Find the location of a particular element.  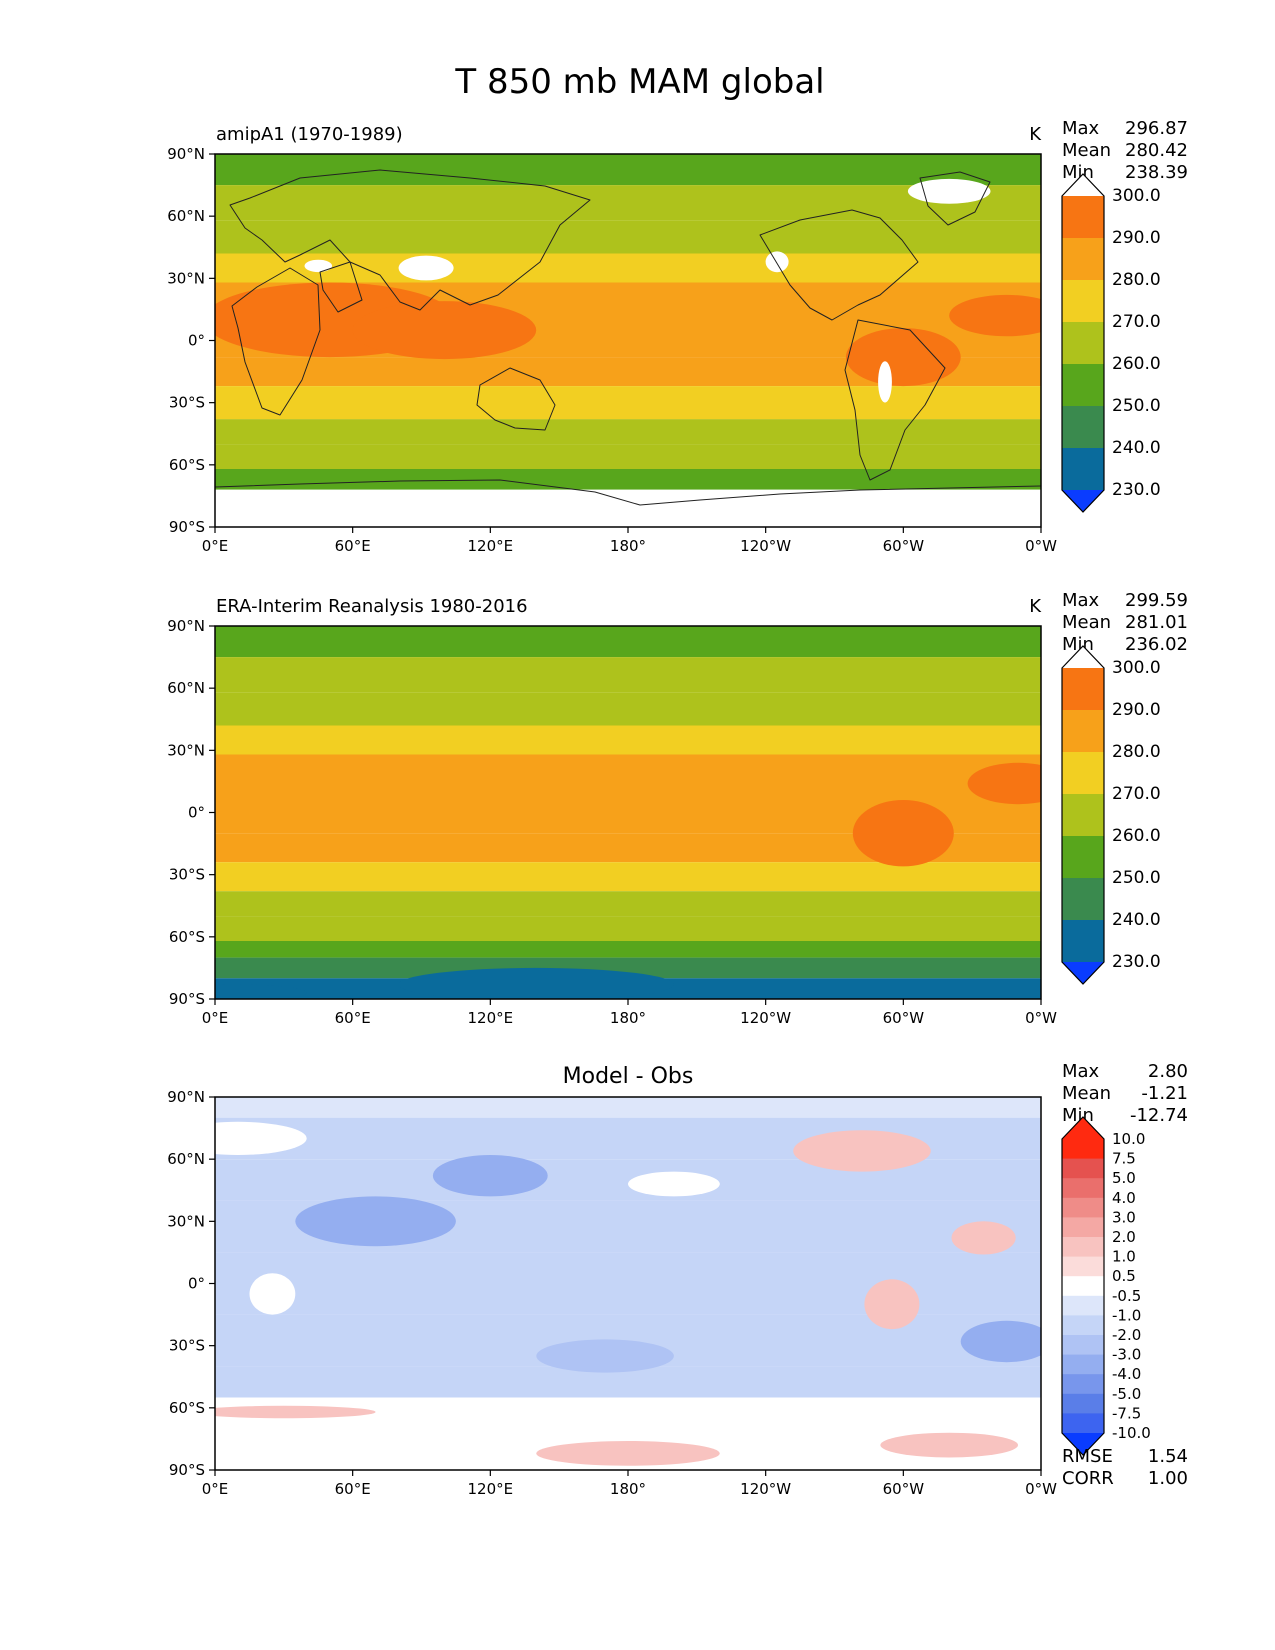

colorbar-tick-label: -7.5 is located at coordinates (1126, 1413).